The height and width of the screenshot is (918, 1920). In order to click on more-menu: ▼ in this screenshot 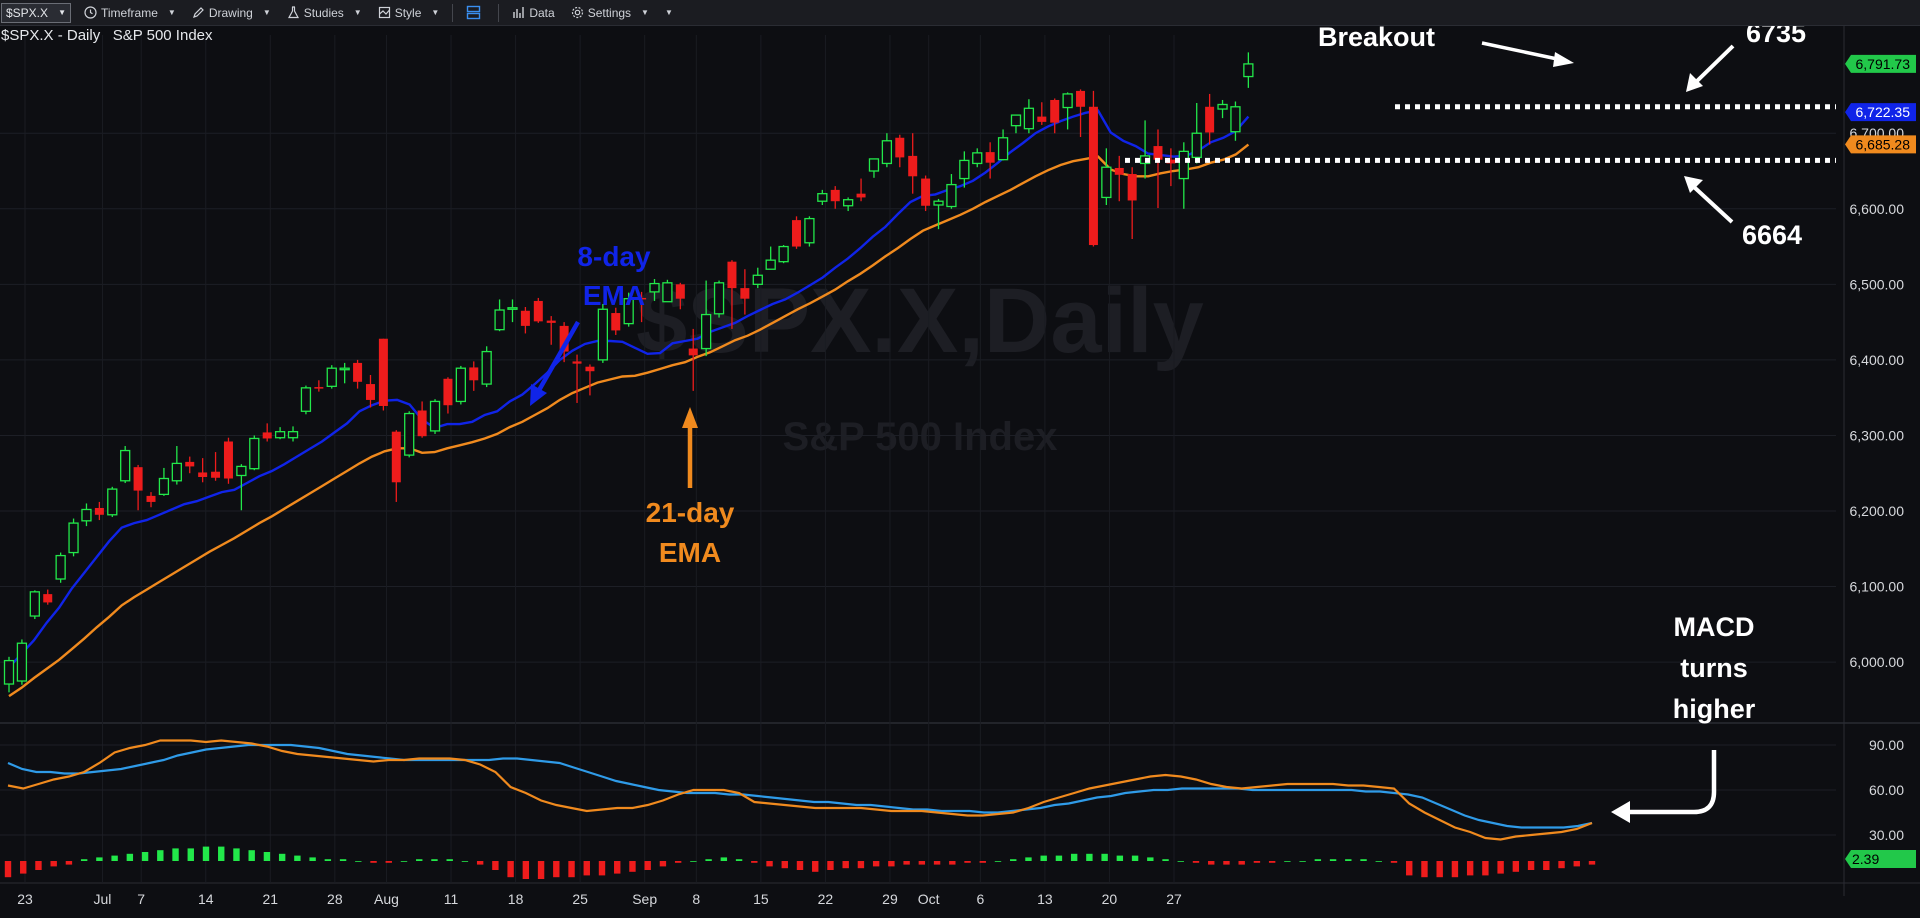, I will do `click(669, 13)`.